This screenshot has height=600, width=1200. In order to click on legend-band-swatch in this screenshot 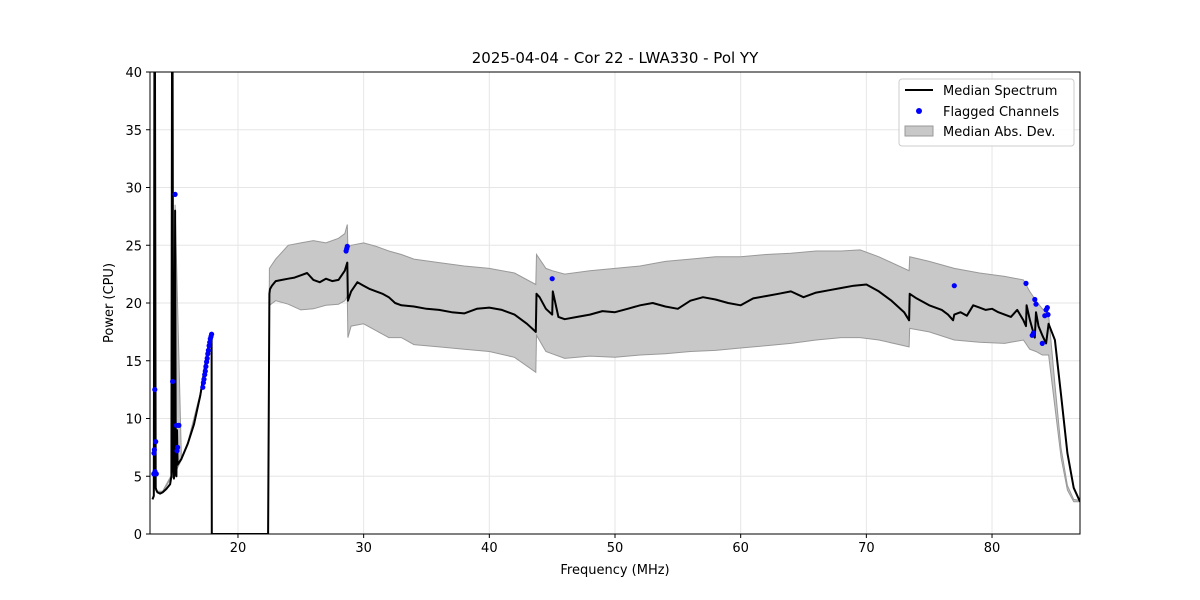, I will do `click(919, 131)`.